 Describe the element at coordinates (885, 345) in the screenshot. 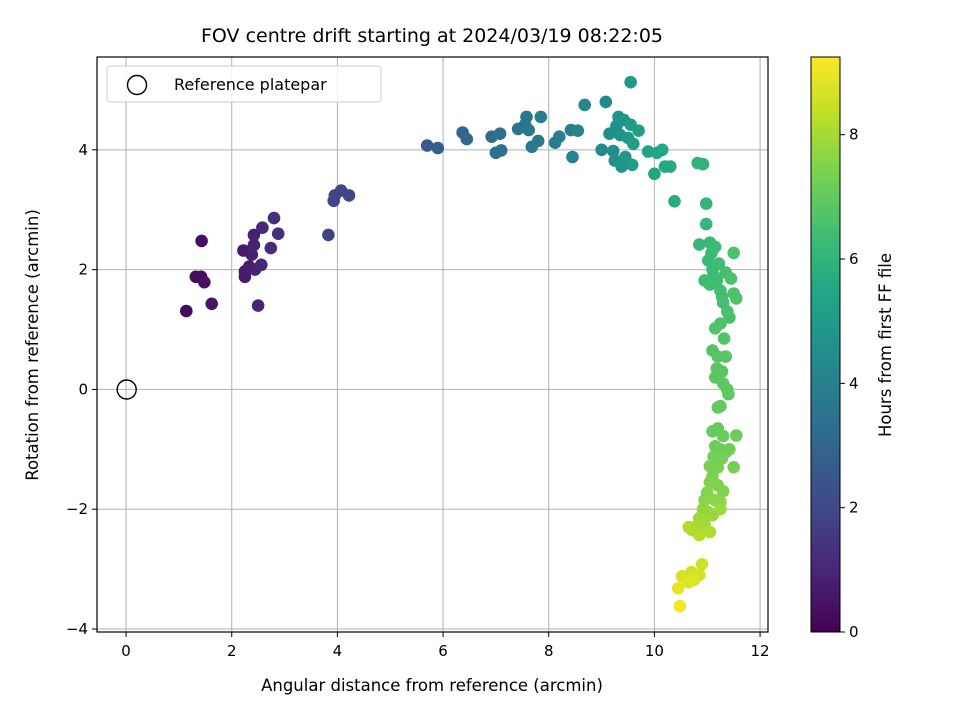

I see `colorbar-label: Hours from first FF file` at that location.